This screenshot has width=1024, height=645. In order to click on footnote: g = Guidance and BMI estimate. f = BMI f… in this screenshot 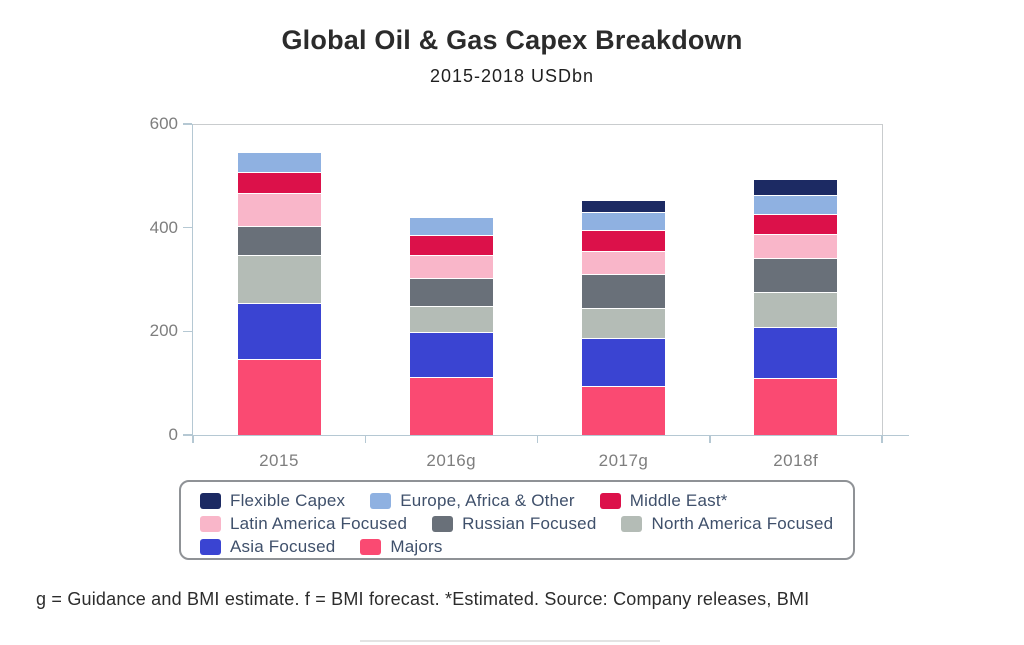, I will do `click(423, 599)`.